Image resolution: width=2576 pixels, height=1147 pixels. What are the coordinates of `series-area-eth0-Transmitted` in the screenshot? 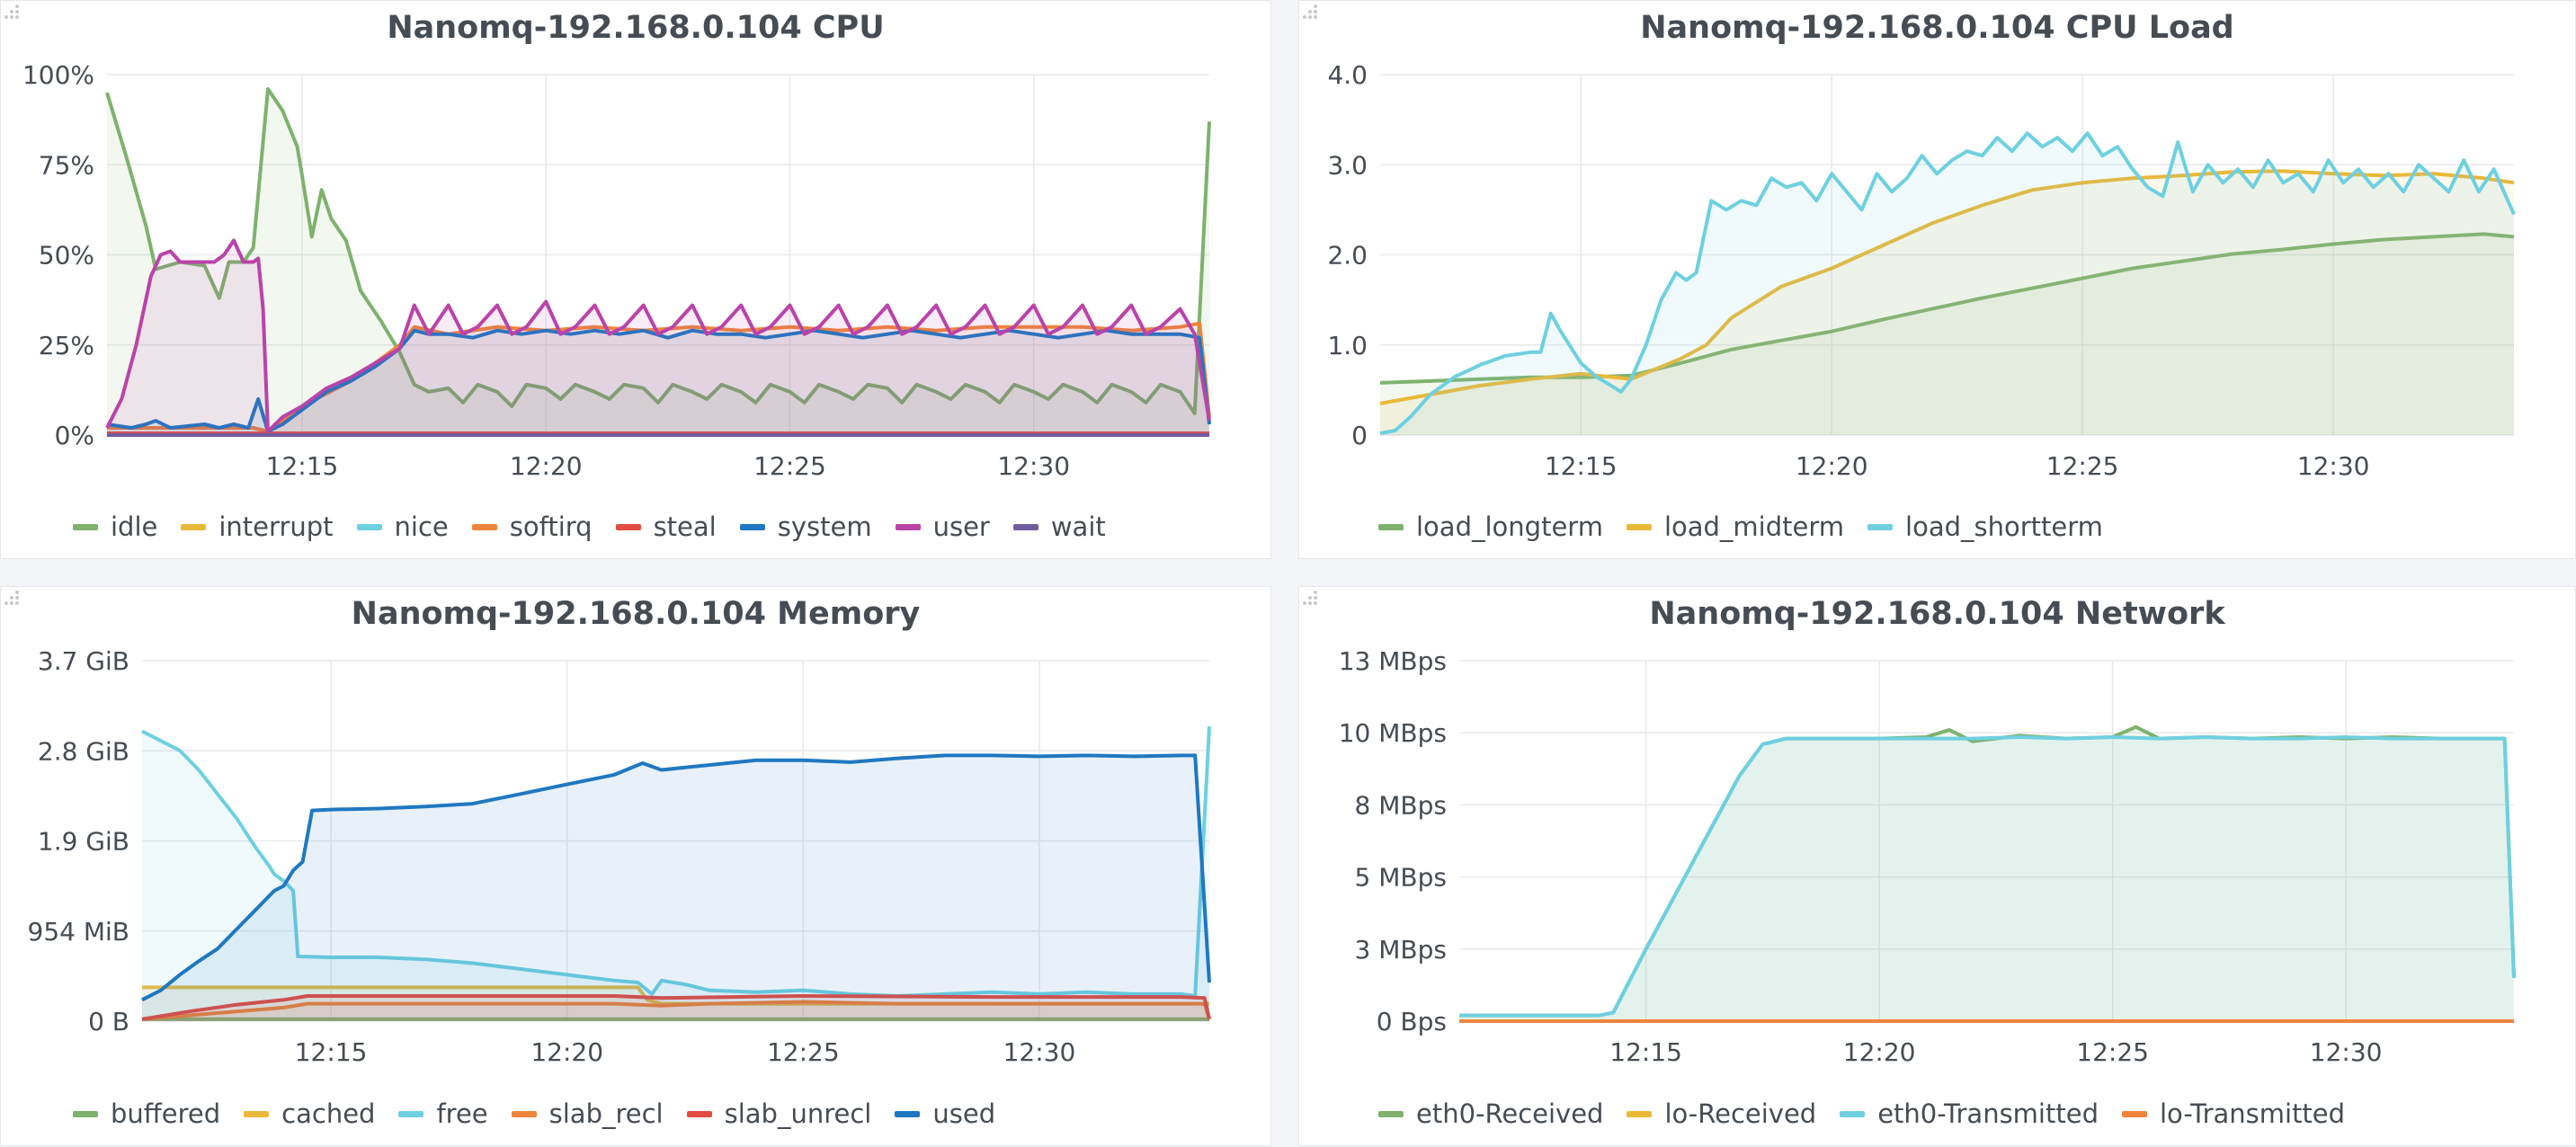 It's located at (1987, 879).